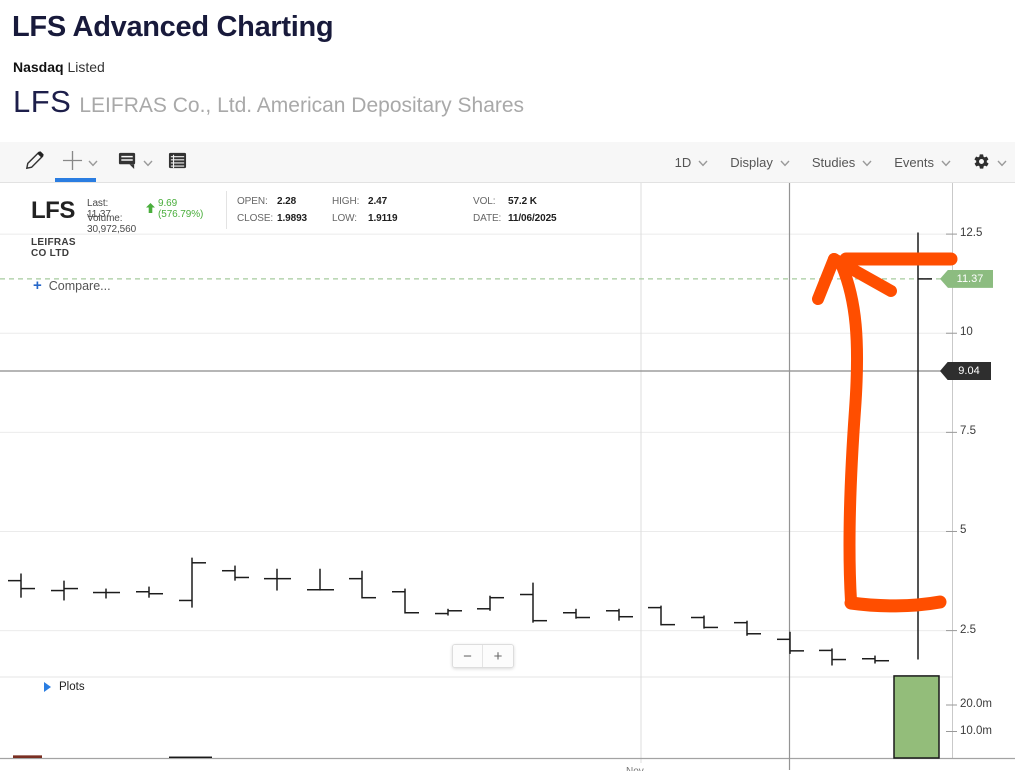 This screenshot has height=771, width=1015. What do you see at coordinates (267, 201) in the screenshot?
I see `legend-field-open: OPEN: 2.28` at bounding box center [267, 201].